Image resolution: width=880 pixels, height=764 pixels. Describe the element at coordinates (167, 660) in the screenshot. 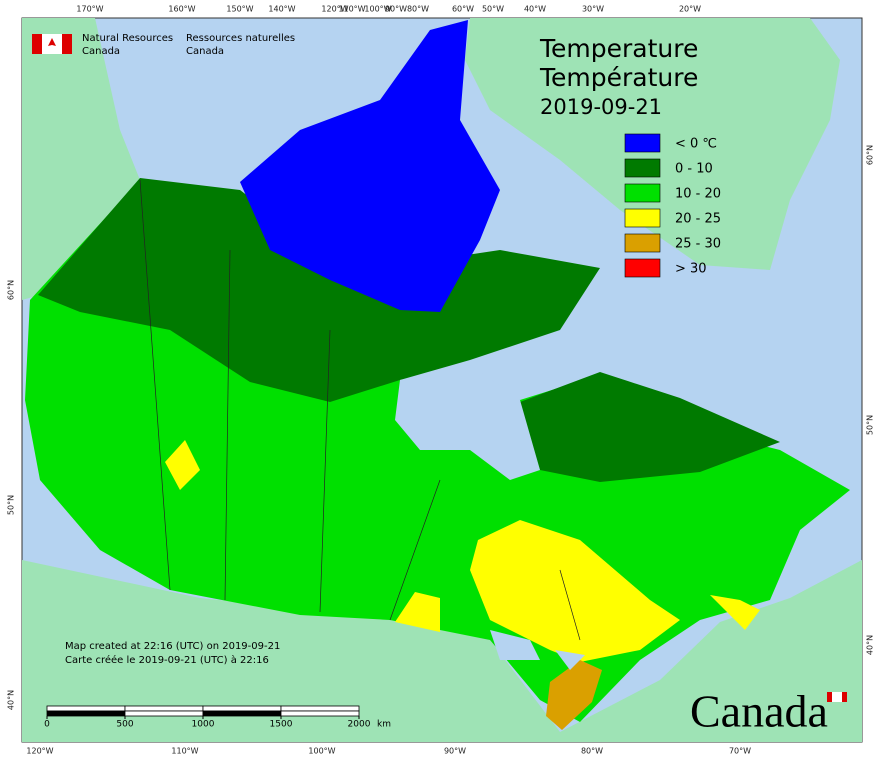

I see `note: Carte créée le 2019-09-21 (UTC) à 22:16` at that location.